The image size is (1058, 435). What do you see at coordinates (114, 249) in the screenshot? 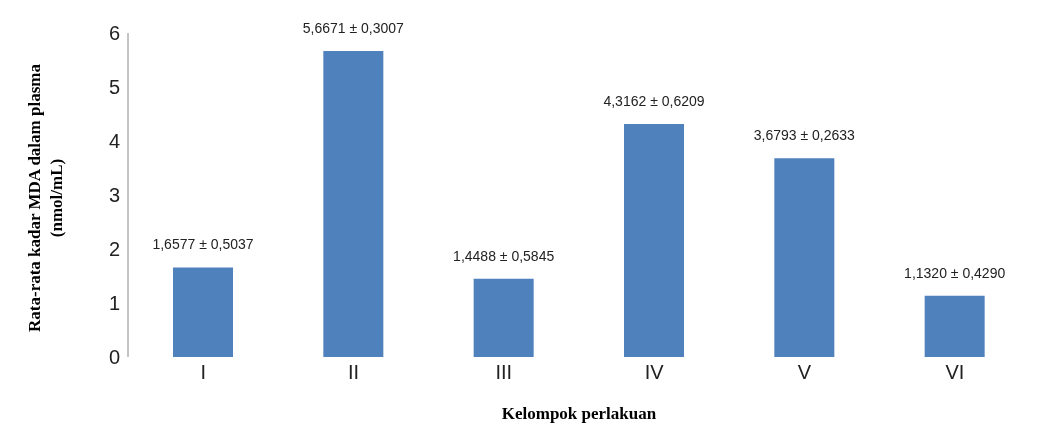
I see `y-tick-label: 2` at bounding box center [114, 249].